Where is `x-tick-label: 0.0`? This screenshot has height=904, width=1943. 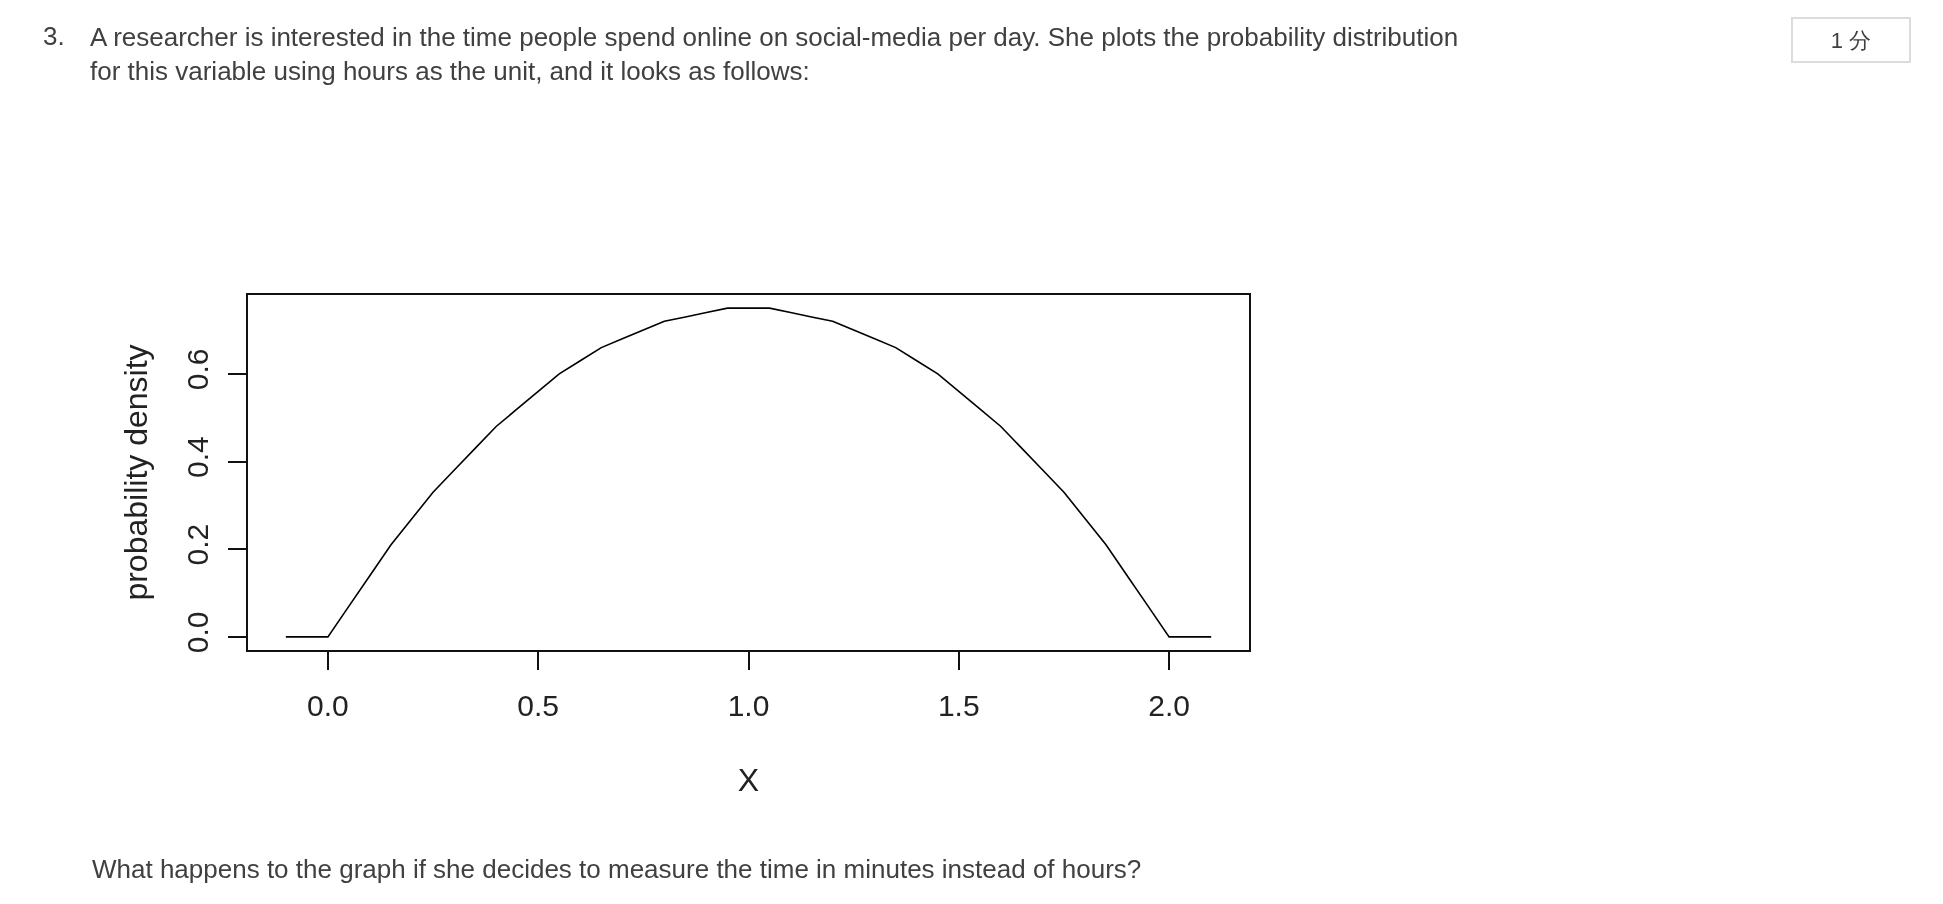
x-tick-label: 0.0 is located at coordinates (328, 705).